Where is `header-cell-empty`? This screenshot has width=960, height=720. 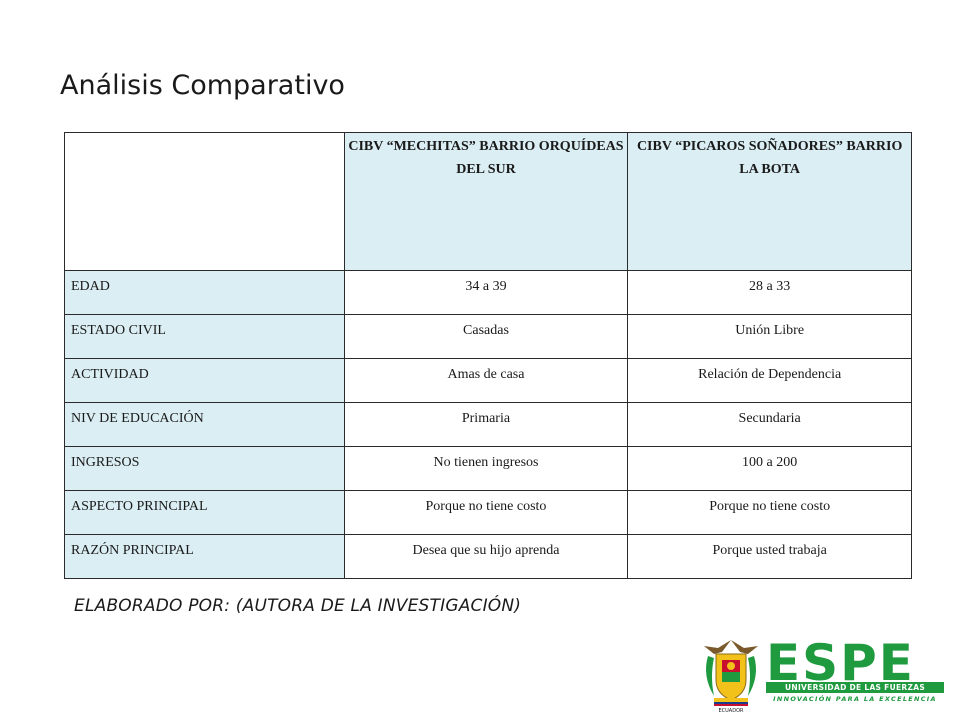 header-cell-empty is located at coordinates (204, 201).